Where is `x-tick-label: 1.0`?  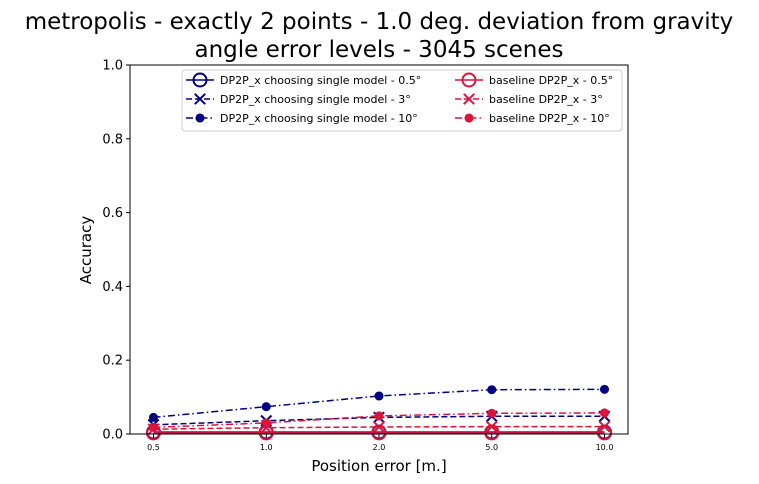 x-tick-label: 1.0 is located at coordinates (266, 447).